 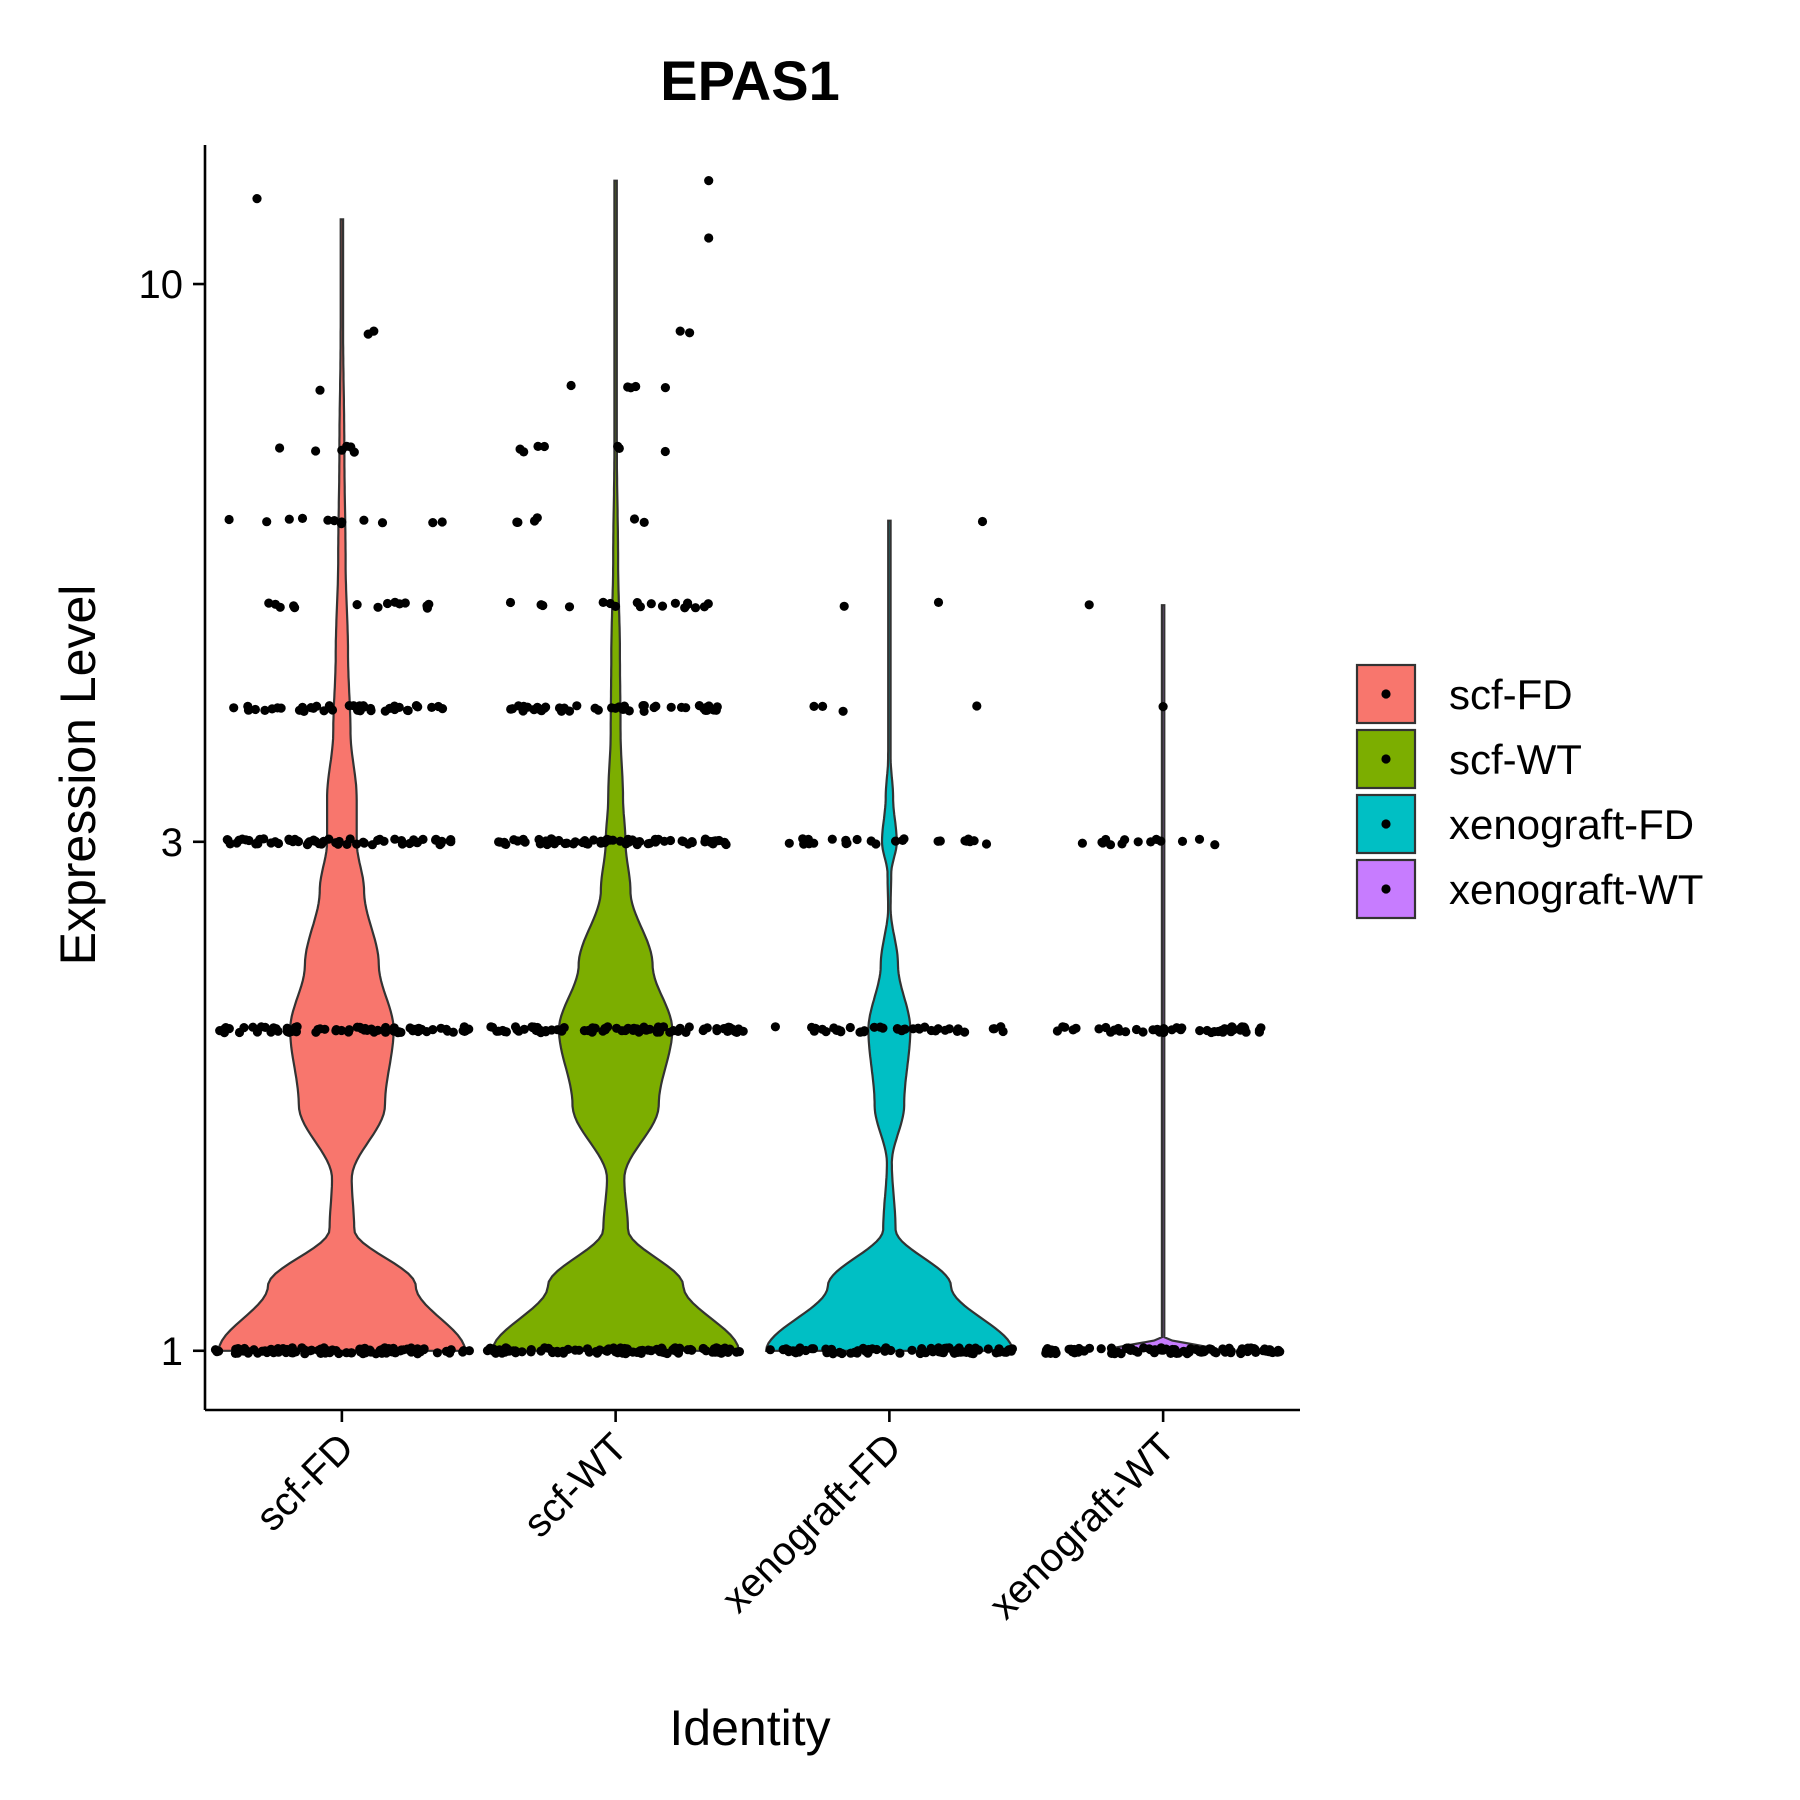 I want to click on points-scf-FD, so click(x=342, y=776).